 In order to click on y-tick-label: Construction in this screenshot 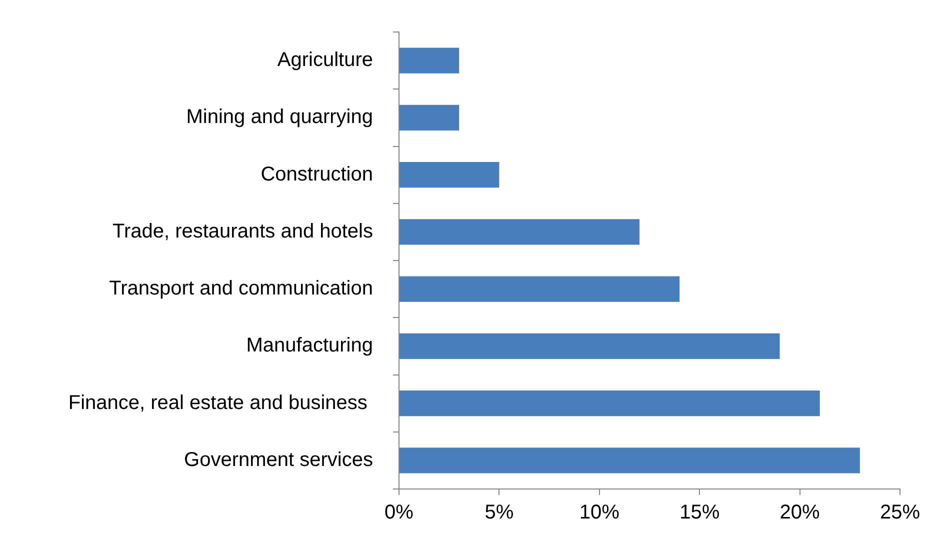, I will do `click(316, 174)`.